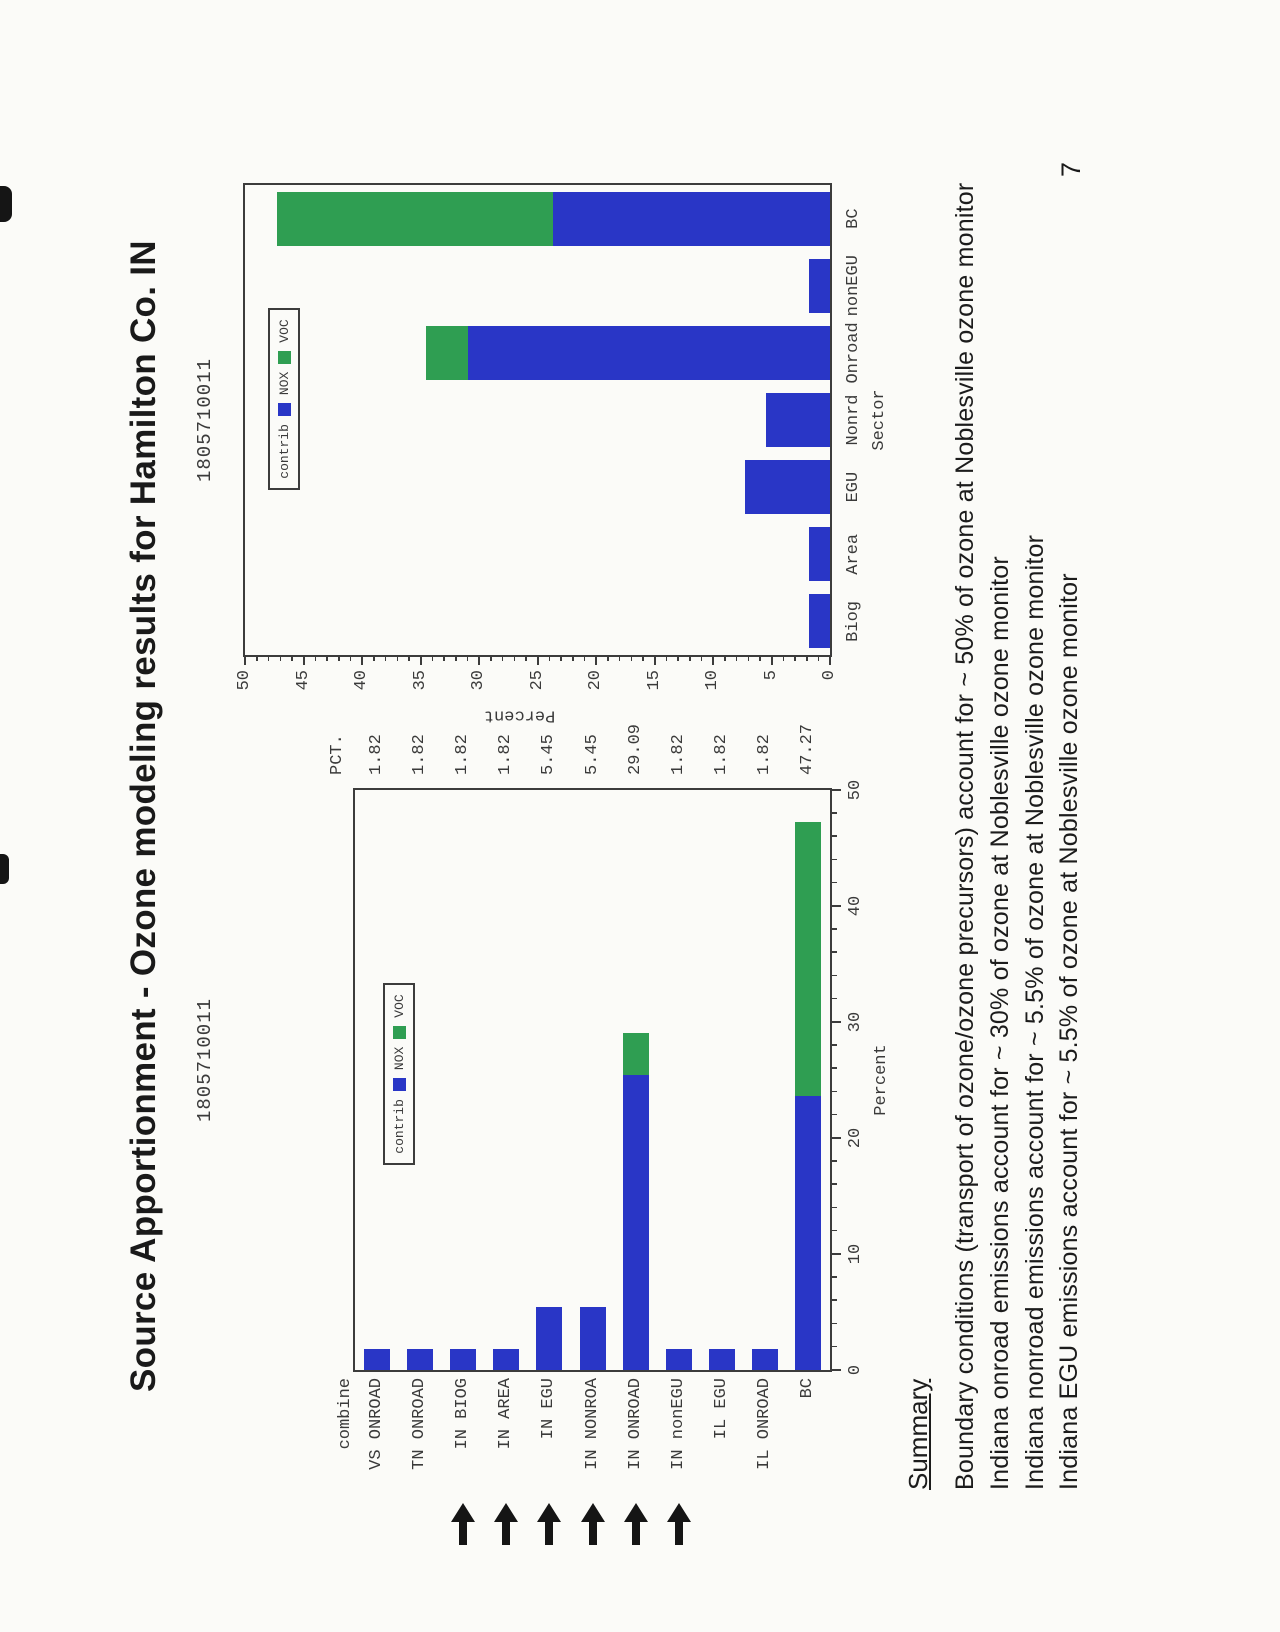 This screenshot has height=1632, width=1280. Describe the element at coordinates (855, 1370) in the screenshot. I see `tick-label: 0` at that location.